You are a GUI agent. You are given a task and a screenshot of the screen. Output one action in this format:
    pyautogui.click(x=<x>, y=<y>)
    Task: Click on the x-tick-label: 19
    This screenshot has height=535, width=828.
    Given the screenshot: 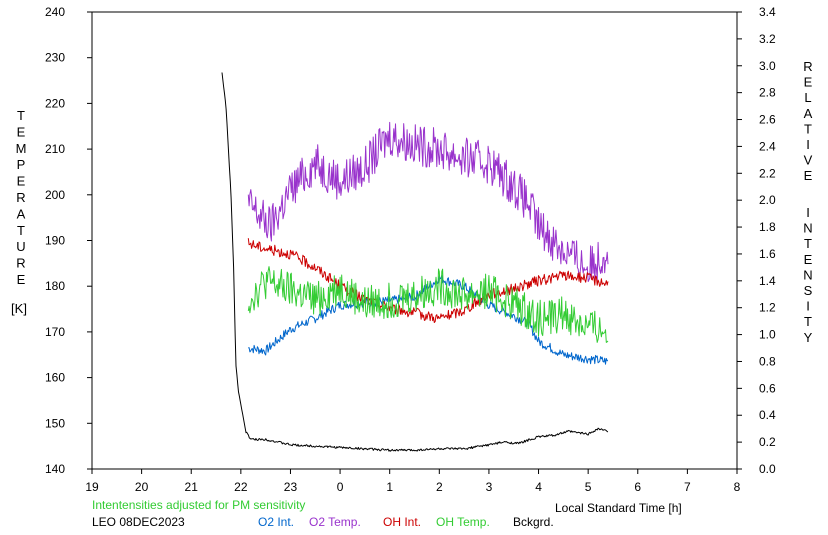 What is the action you would take?
    pyautogui.click(x=92, y=487)
    